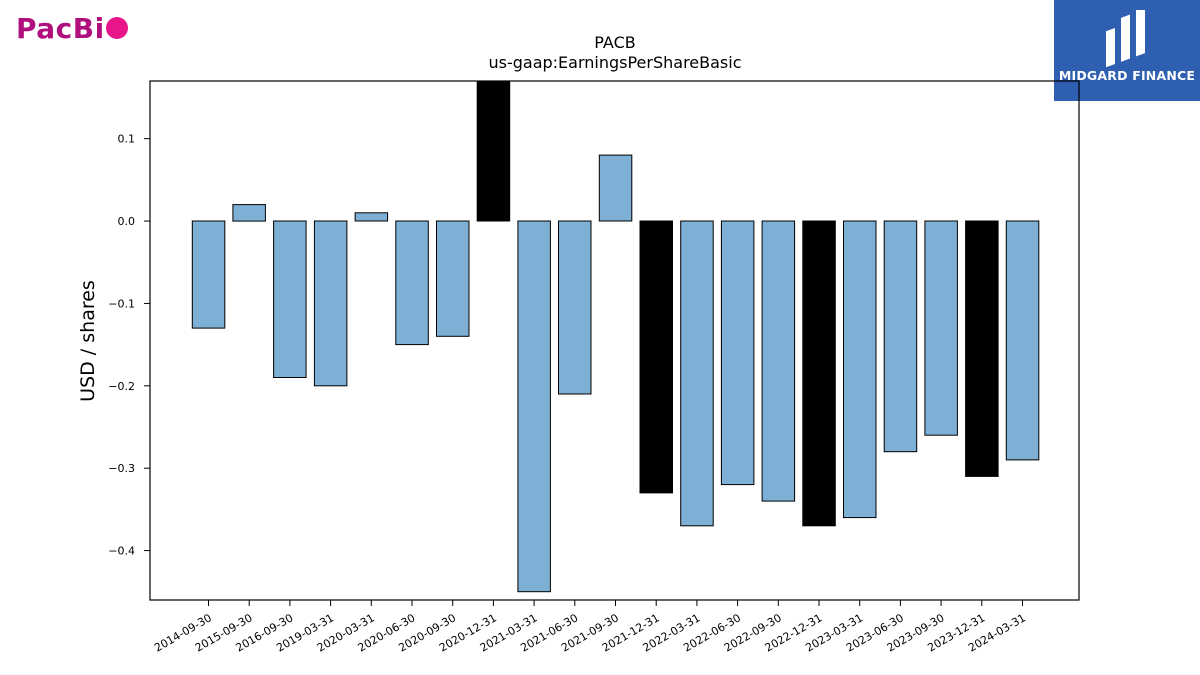  Describe the element at coordinates (121, 468) in the screenshot. I see `y-tick-label: −0.3` at that location.